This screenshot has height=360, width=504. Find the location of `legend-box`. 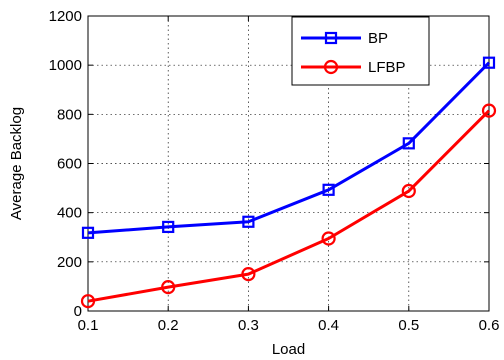

legend-box is located at coordinates (360, 51).